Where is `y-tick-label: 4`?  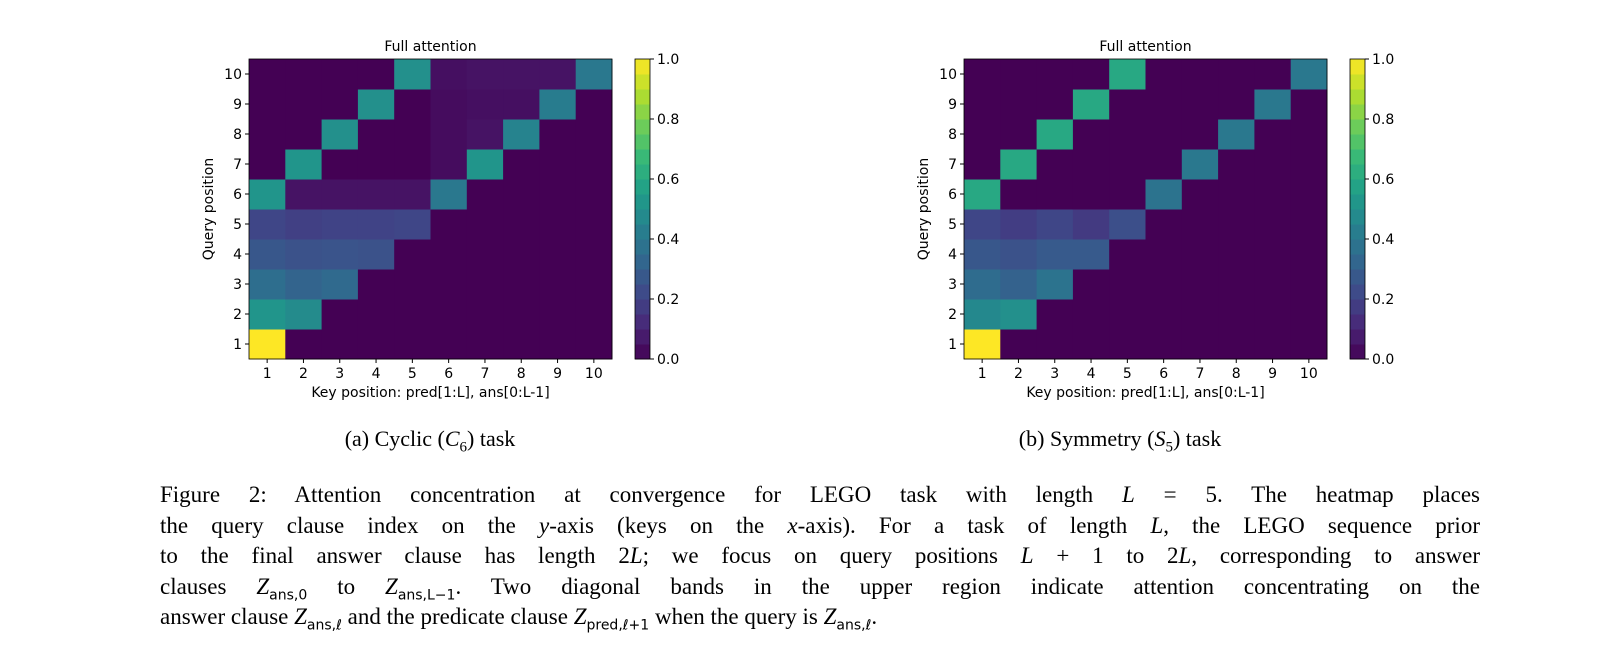
y-tick-label: 4 is located at coordinates (237, 255).